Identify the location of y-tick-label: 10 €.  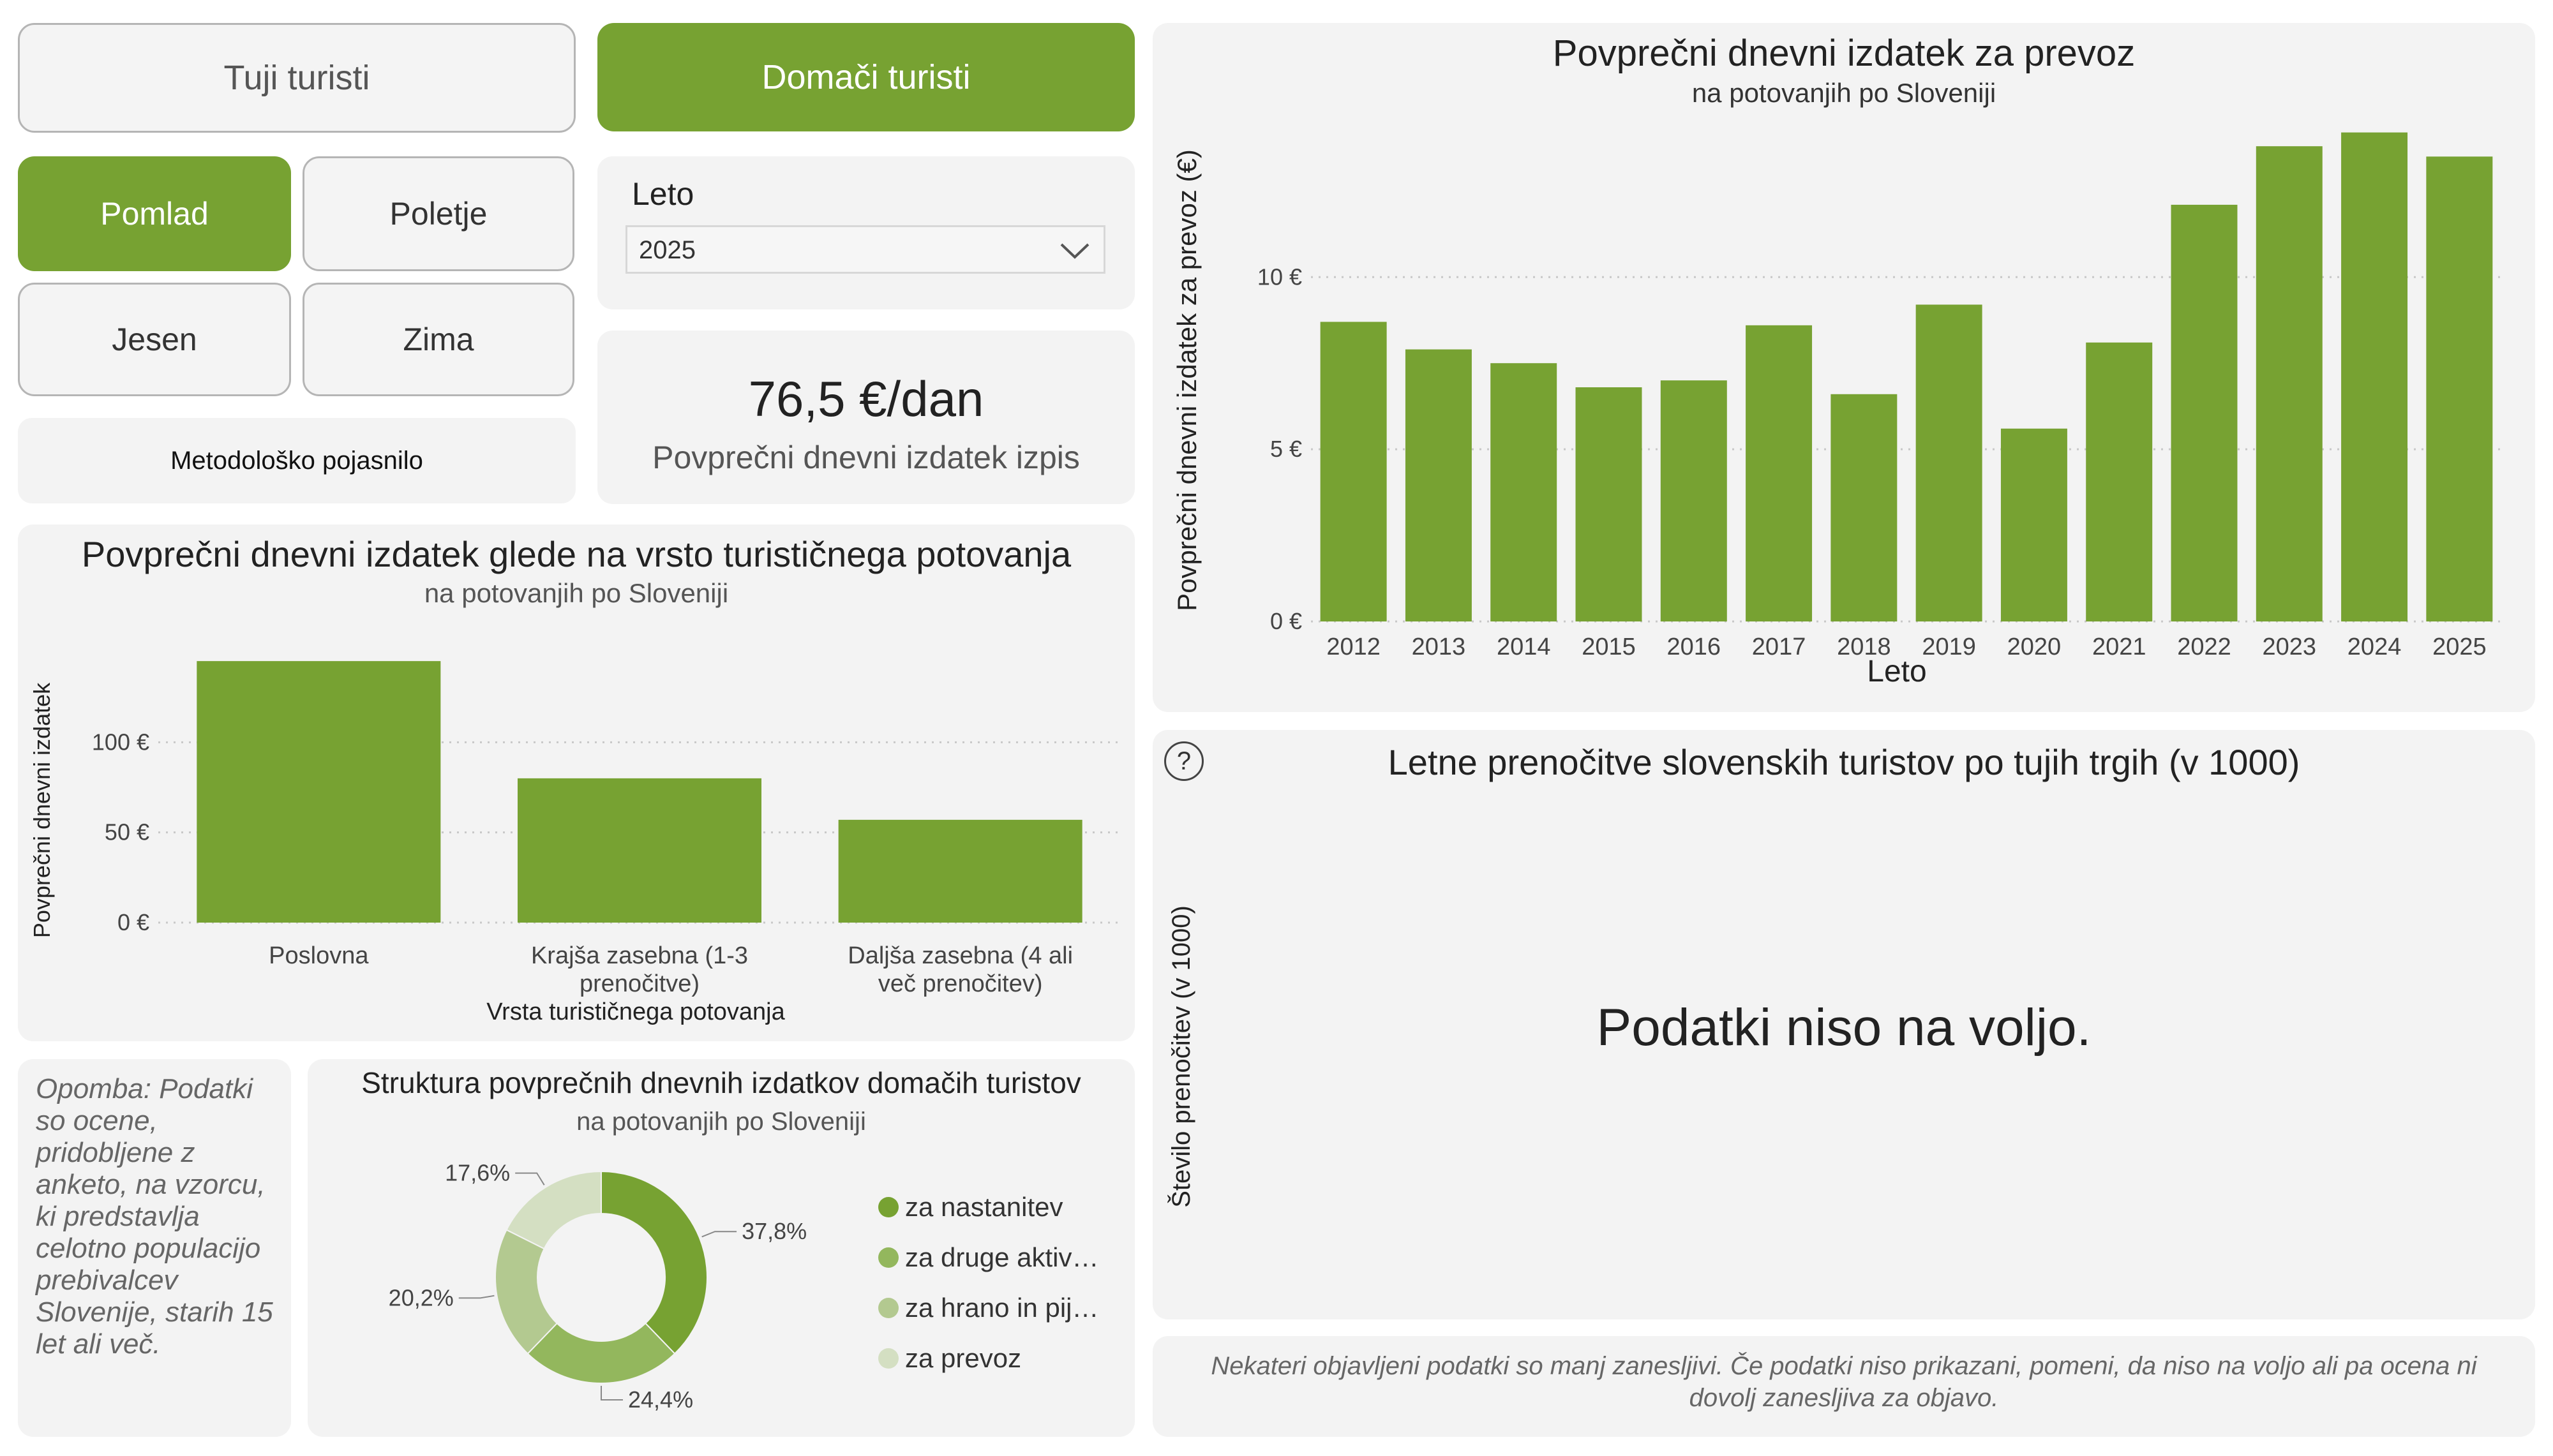
(1279, 277).